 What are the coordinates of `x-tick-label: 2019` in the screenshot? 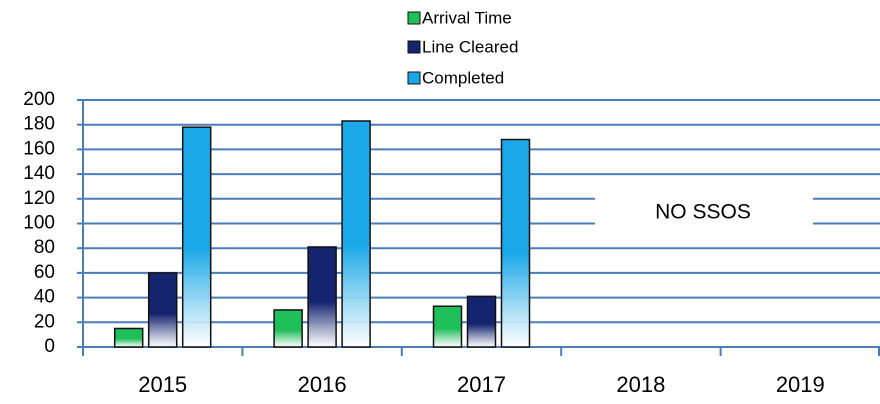 It's located at (800, 384).